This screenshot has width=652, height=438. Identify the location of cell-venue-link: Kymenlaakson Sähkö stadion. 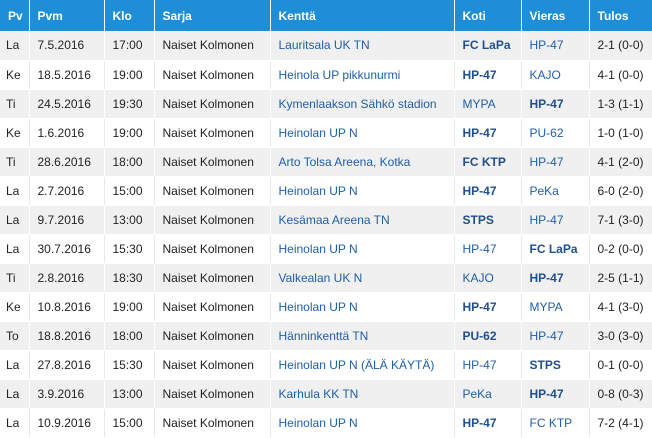
(362, 104).